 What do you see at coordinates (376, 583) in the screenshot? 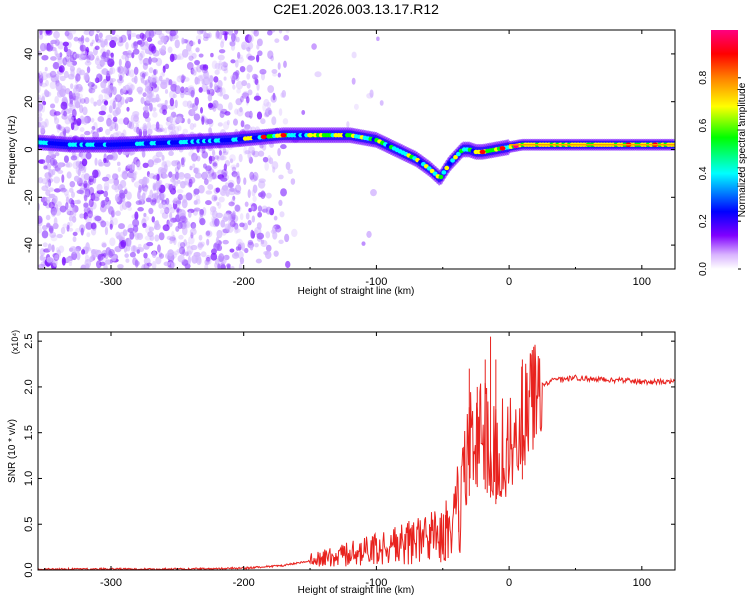
I see `snr-xtick-label: -100` at bounding box center [376, 583].